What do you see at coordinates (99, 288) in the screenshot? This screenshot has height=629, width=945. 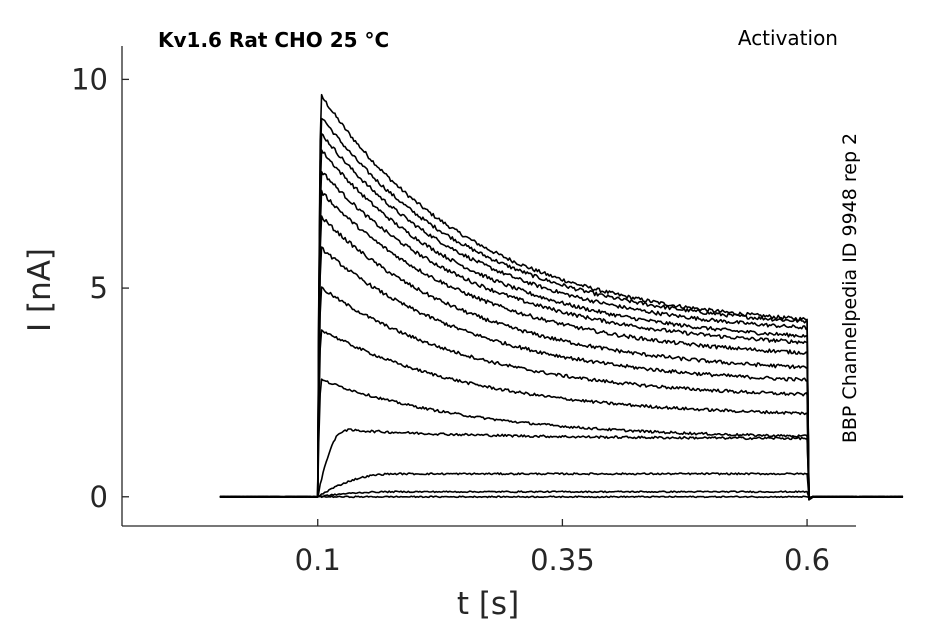 I see `y-tick-label: 5` at bounding box center [99, 288].